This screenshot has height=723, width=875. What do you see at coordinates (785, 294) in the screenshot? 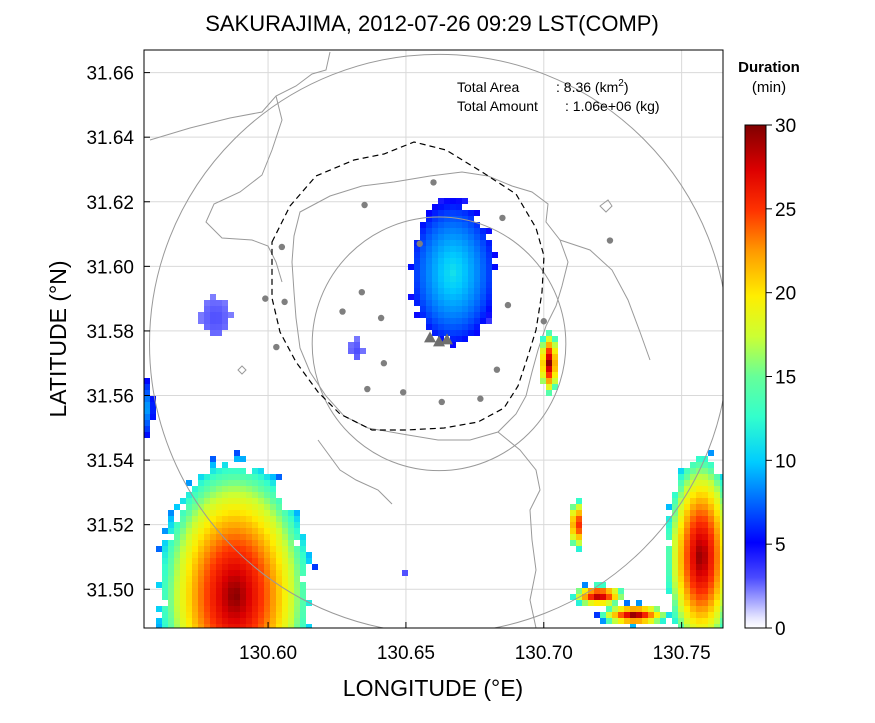
I see `colorbar-tick-label-4: 20` at bounding box center [785, 294].